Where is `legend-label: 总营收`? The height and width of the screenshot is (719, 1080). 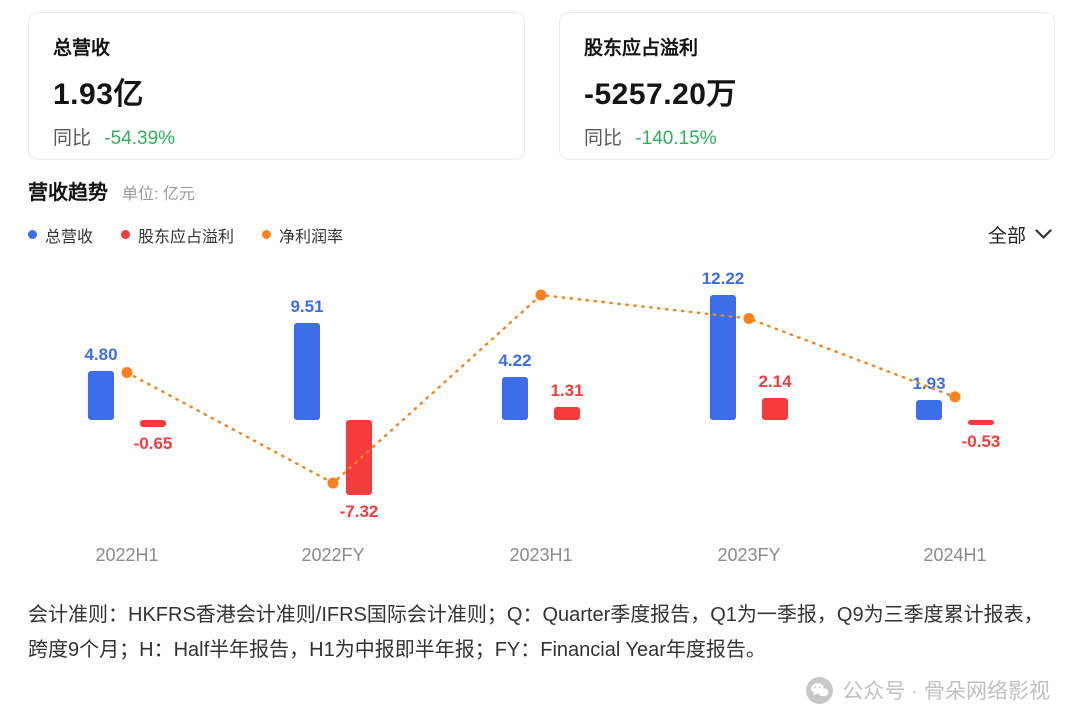 legend-label: 总营收 is located at coordinates (69, 237).